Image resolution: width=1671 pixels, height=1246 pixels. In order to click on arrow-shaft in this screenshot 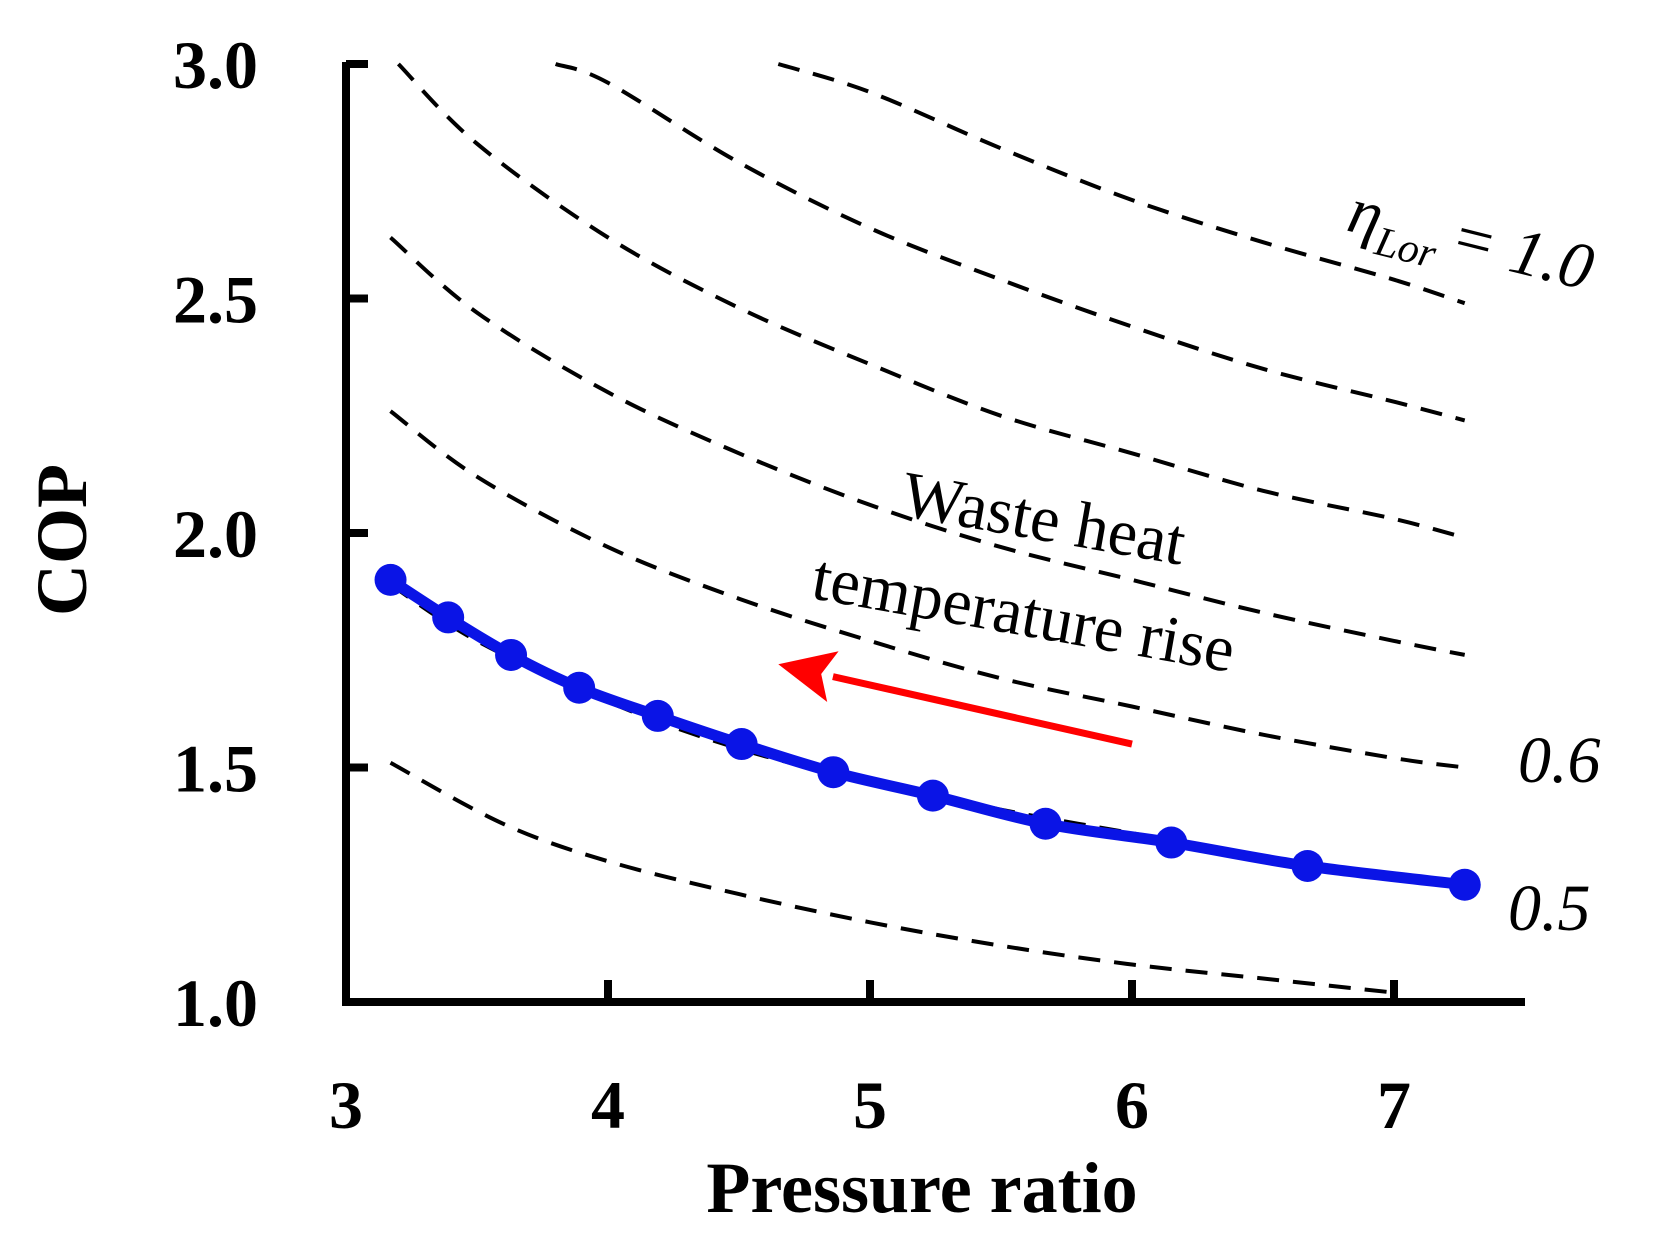, I will do `click(982, 710)`.